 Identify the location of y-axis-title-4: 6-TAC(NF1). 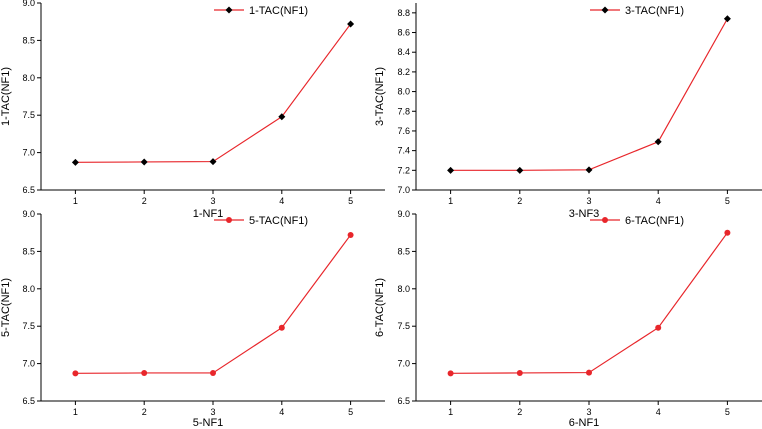
(380, 307).